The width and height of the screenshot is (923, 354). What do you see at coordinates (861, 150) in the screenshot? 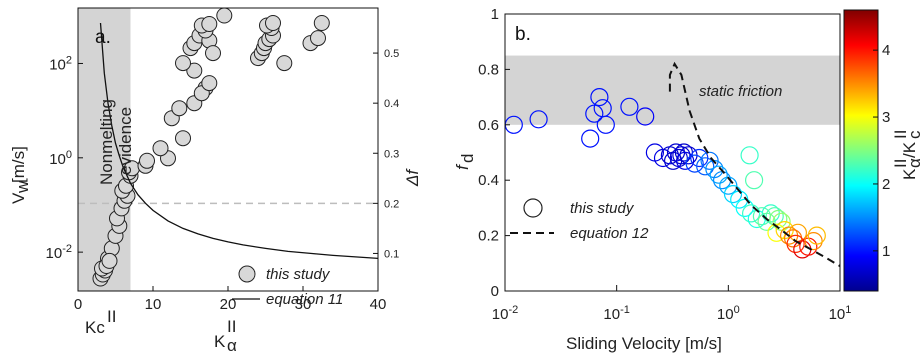
I see `colorbar` at bounding box center [861, 150].